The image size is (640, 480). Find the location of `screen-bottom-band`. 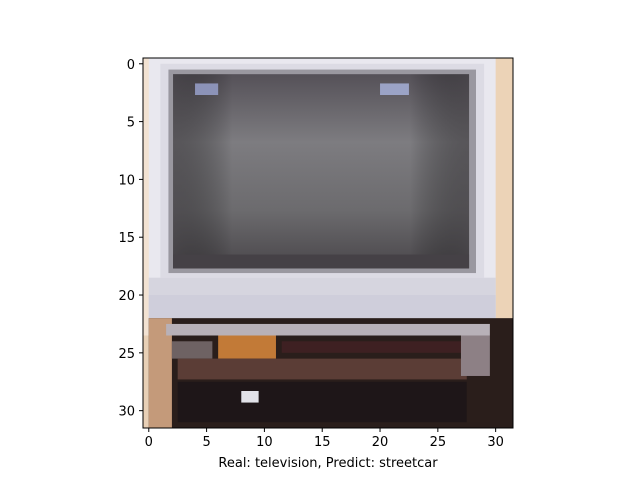

screen-bottom-band is located at coordinates (321, 261).